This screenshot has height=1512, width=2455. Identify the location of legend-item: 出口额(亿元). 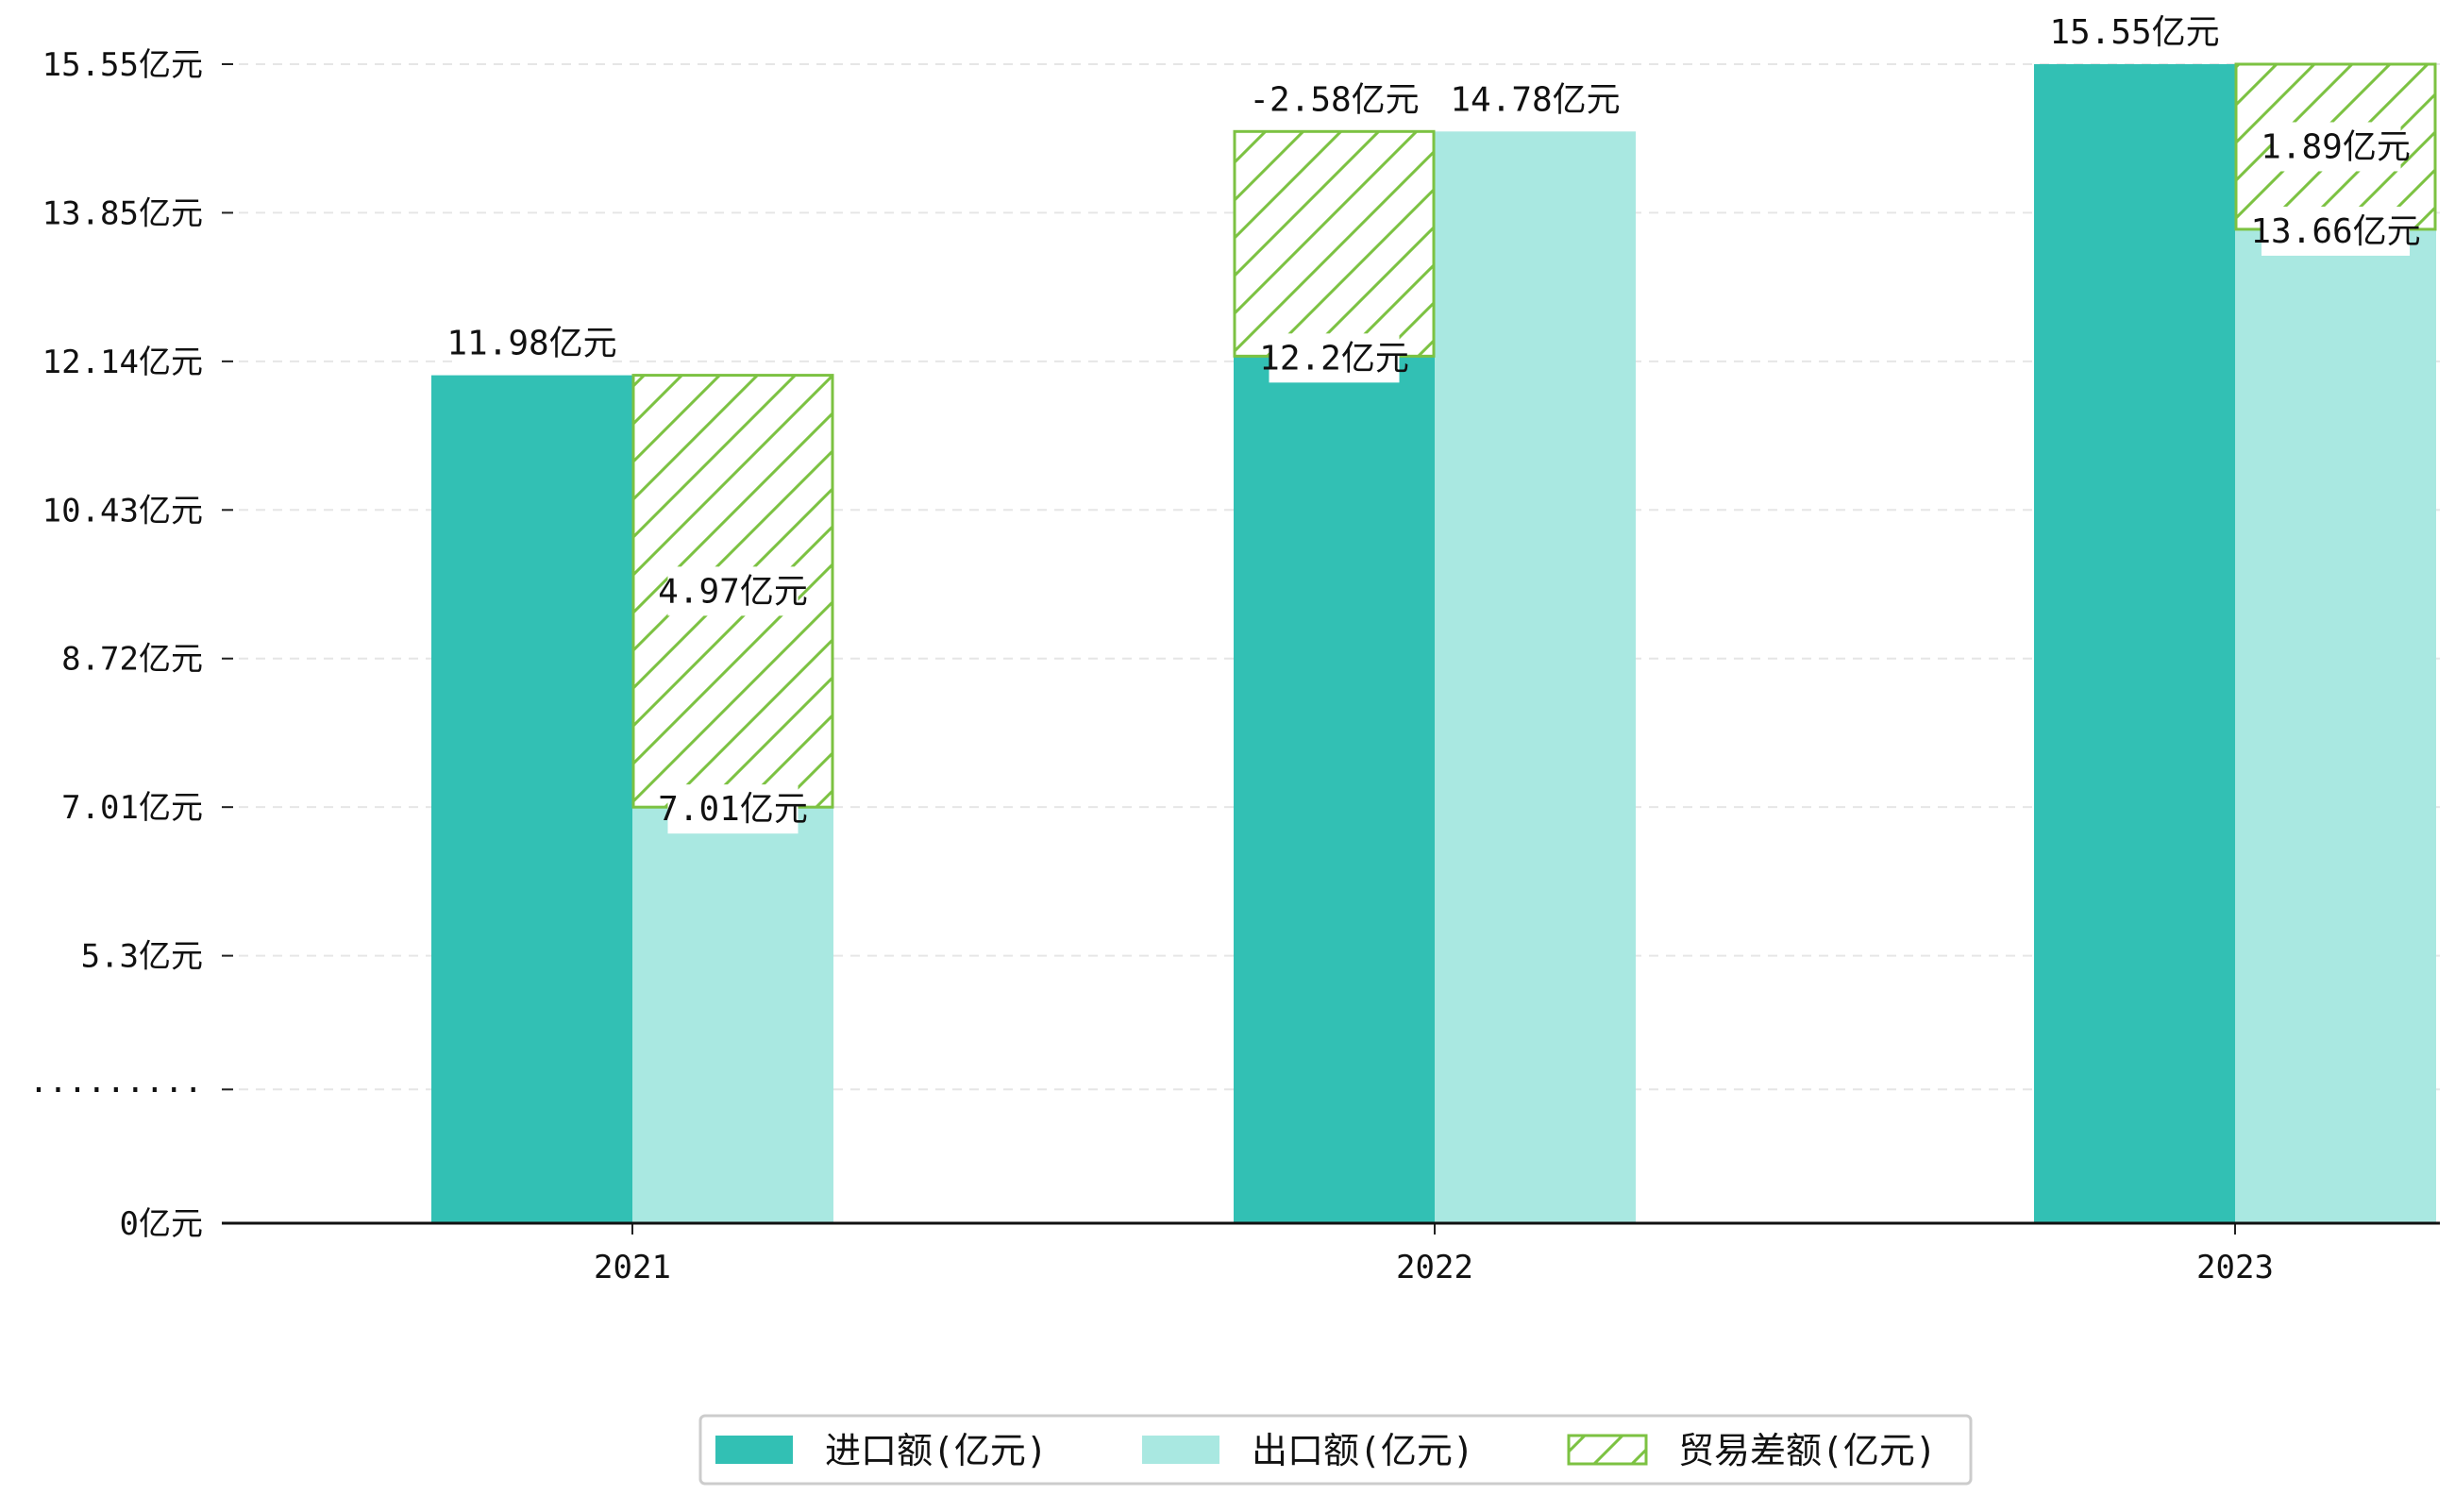
(1308, 1450).